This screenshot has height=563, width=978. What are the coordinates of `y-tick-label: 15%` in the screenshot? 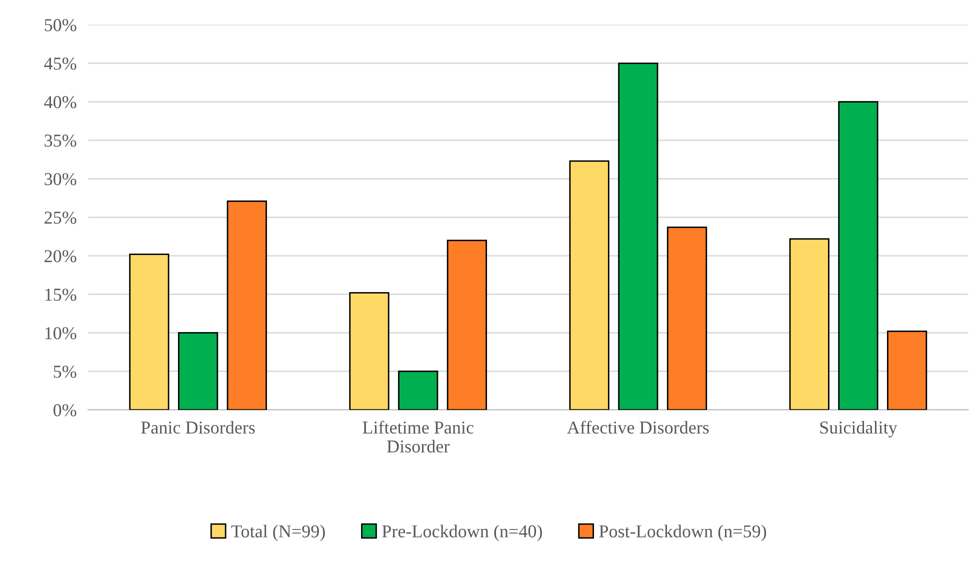 It's located at (60, 294).